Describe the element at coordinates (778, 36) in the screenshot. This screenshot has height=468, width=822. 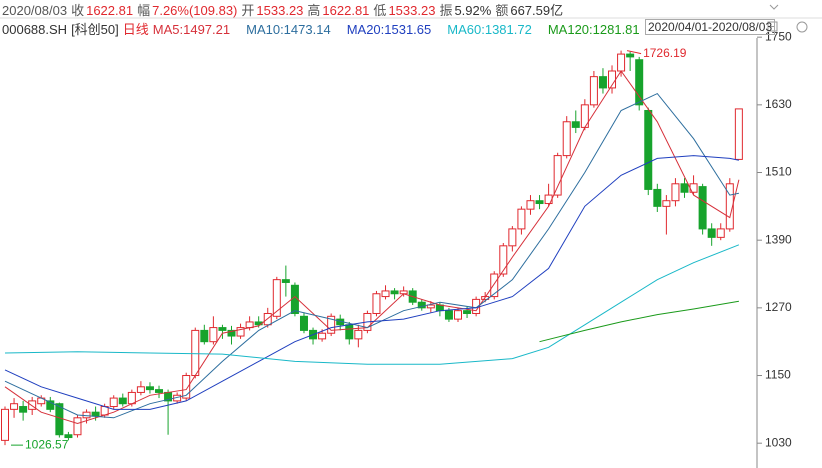
I see `y-tick-label: 1750` at that location.